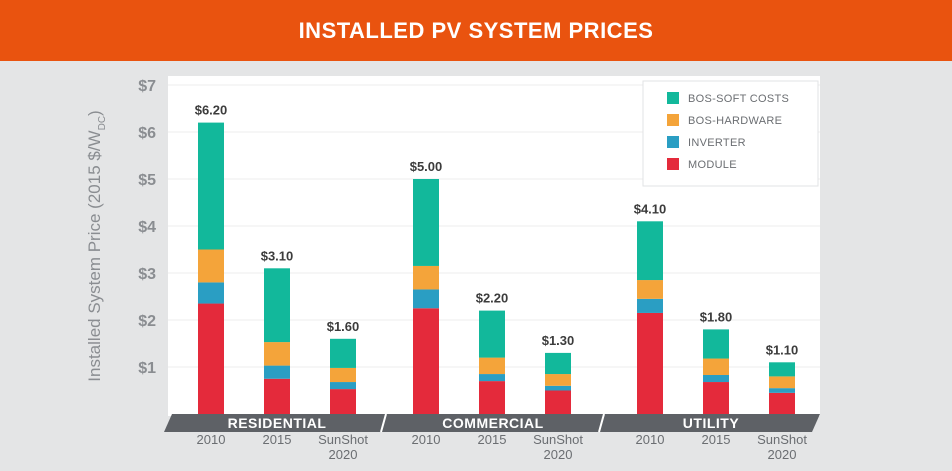  Describe the element at coordinates (730, 133) in the screenshot. I see `legend: BOS-SOFT COSTS BOS-HARDWARE INVERTER MODULE` at that location.